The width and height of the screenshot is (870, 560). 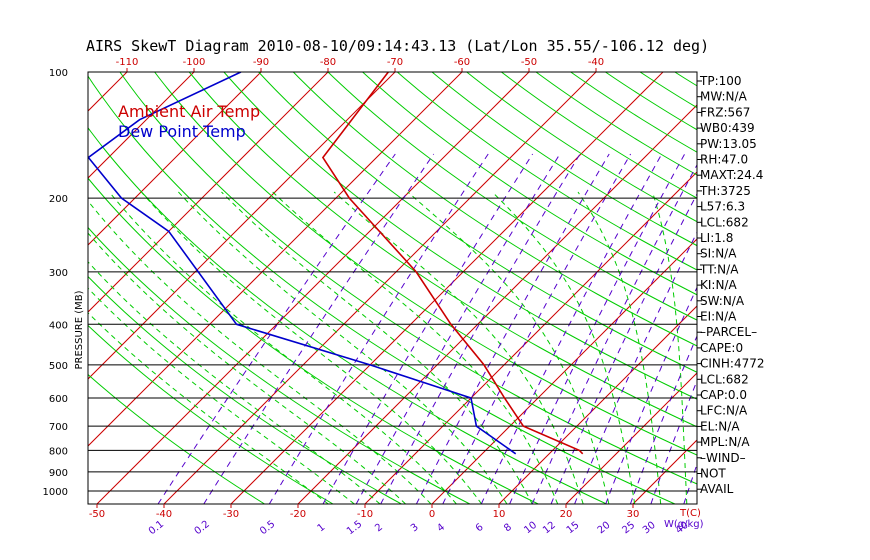 I want to click on pressure-axis: 100 200 300 400 500 600 700 800 900 1000, so click(x=55, y=283).